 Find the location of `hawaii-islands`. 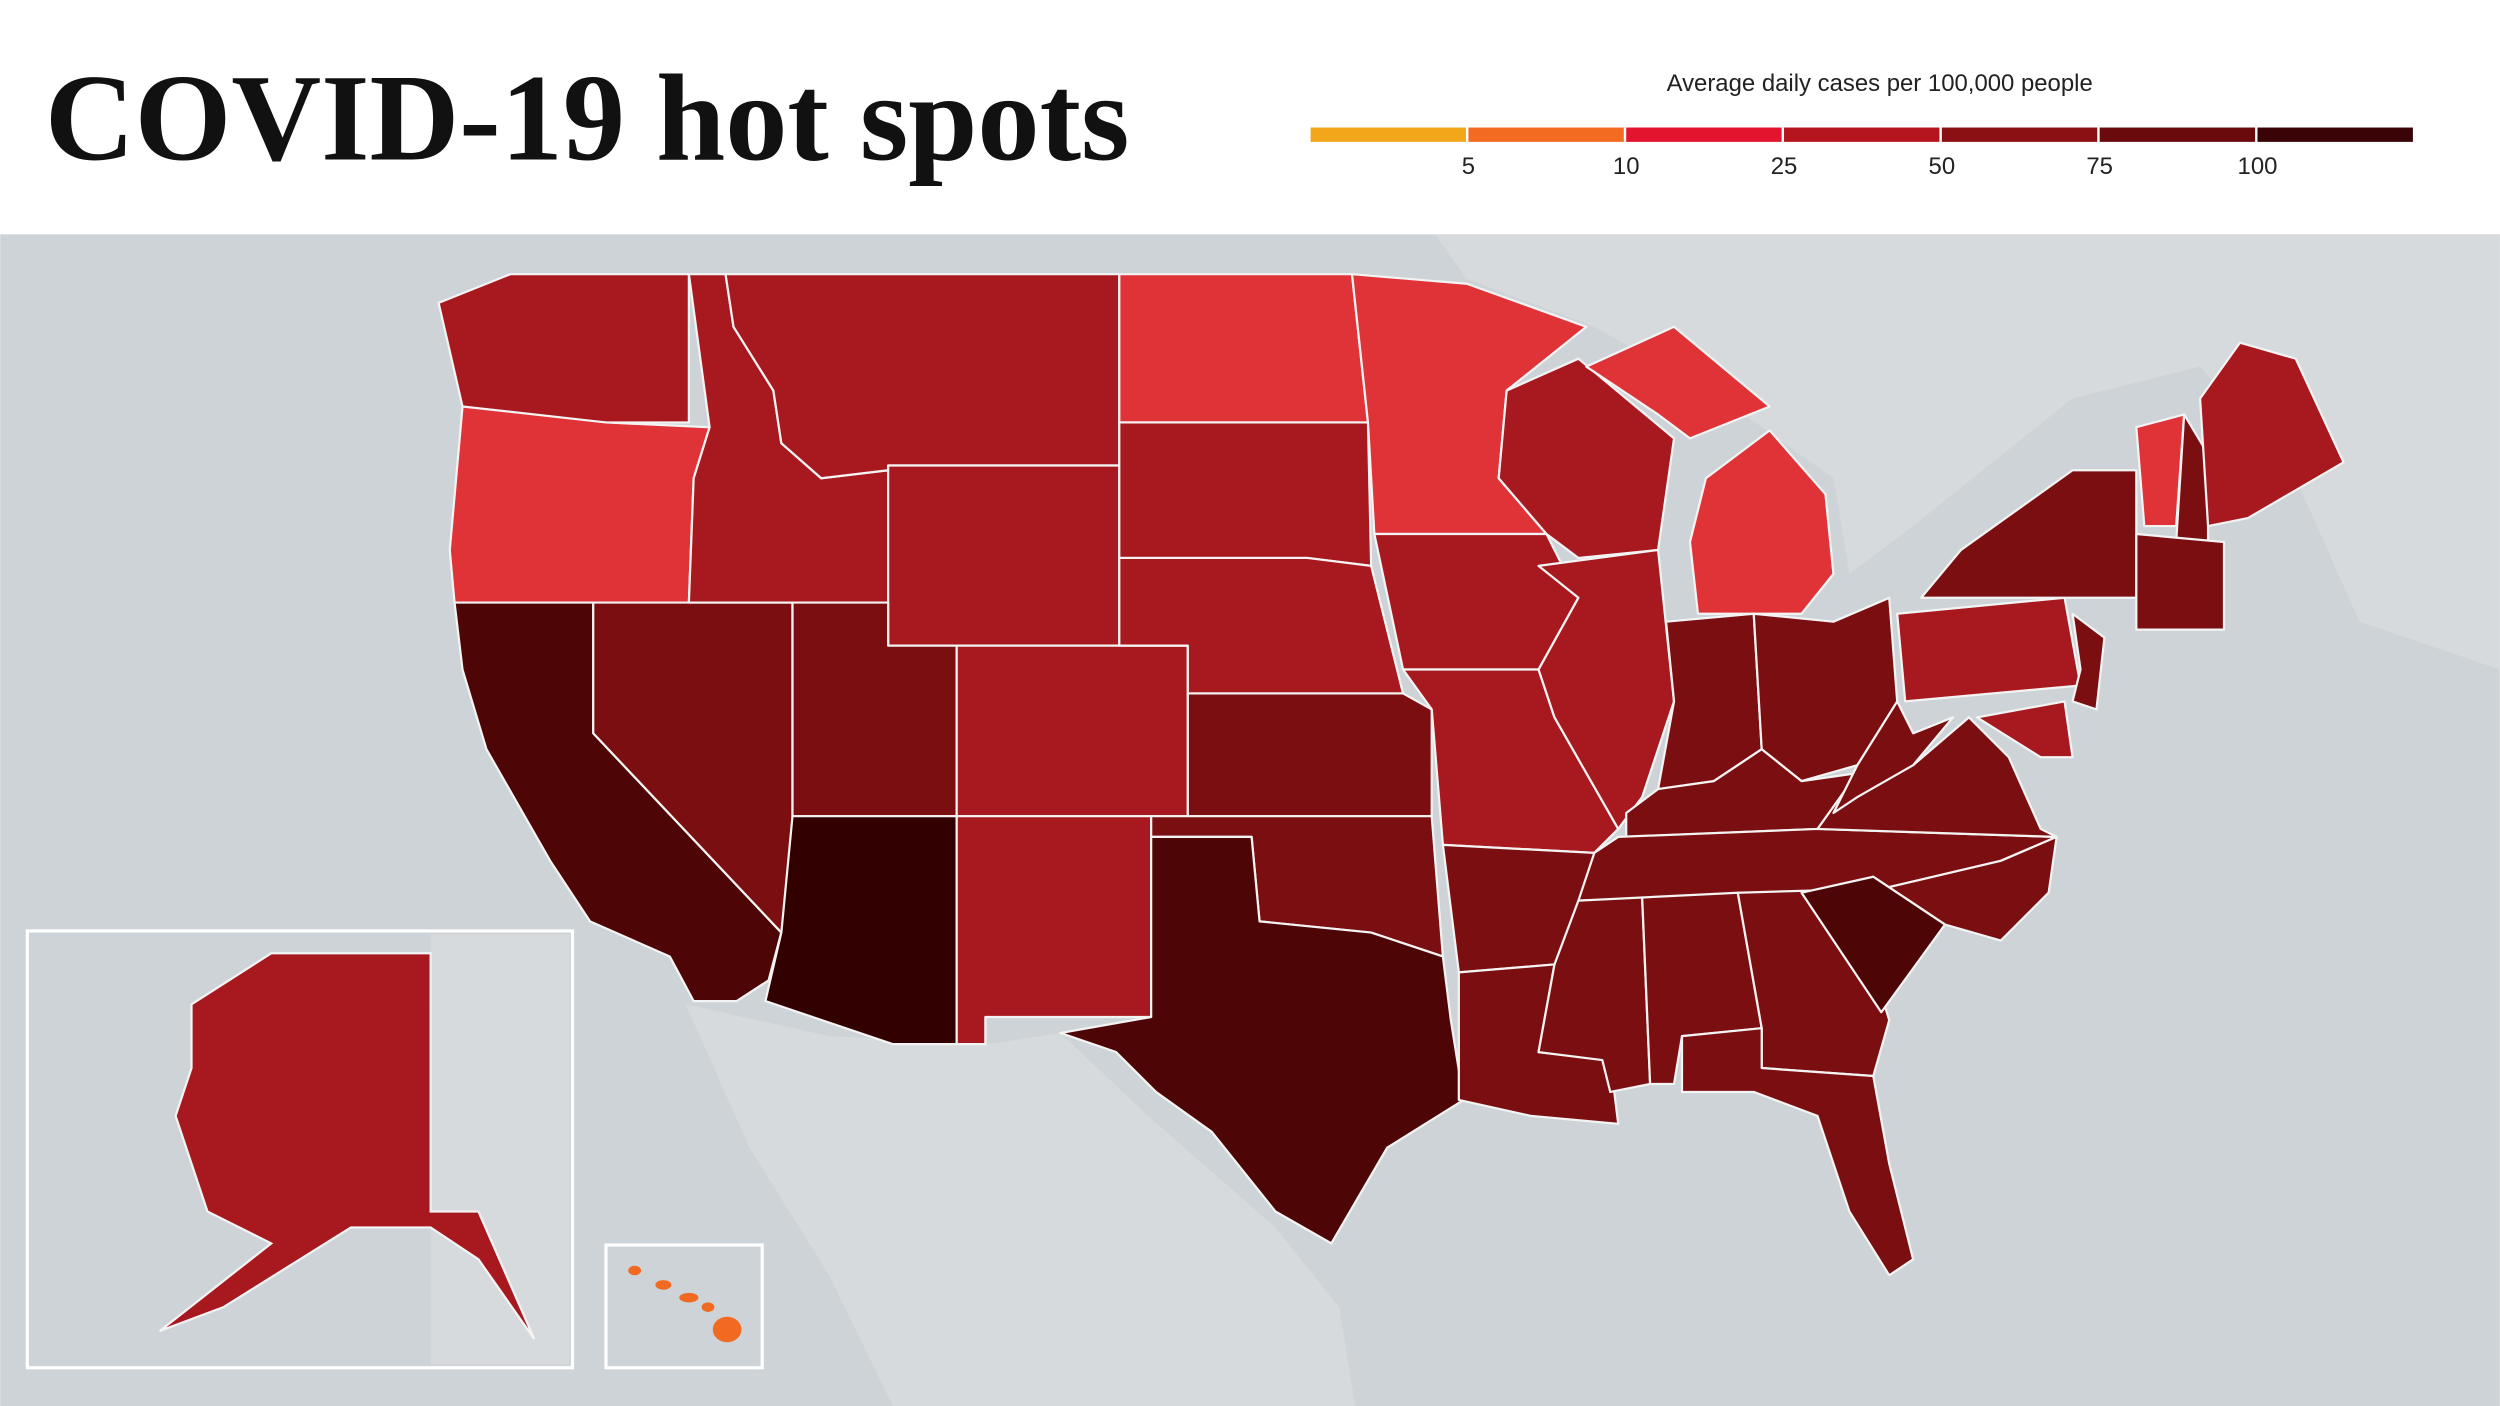

hawaii-islands is located at coordinates (685, 1304).